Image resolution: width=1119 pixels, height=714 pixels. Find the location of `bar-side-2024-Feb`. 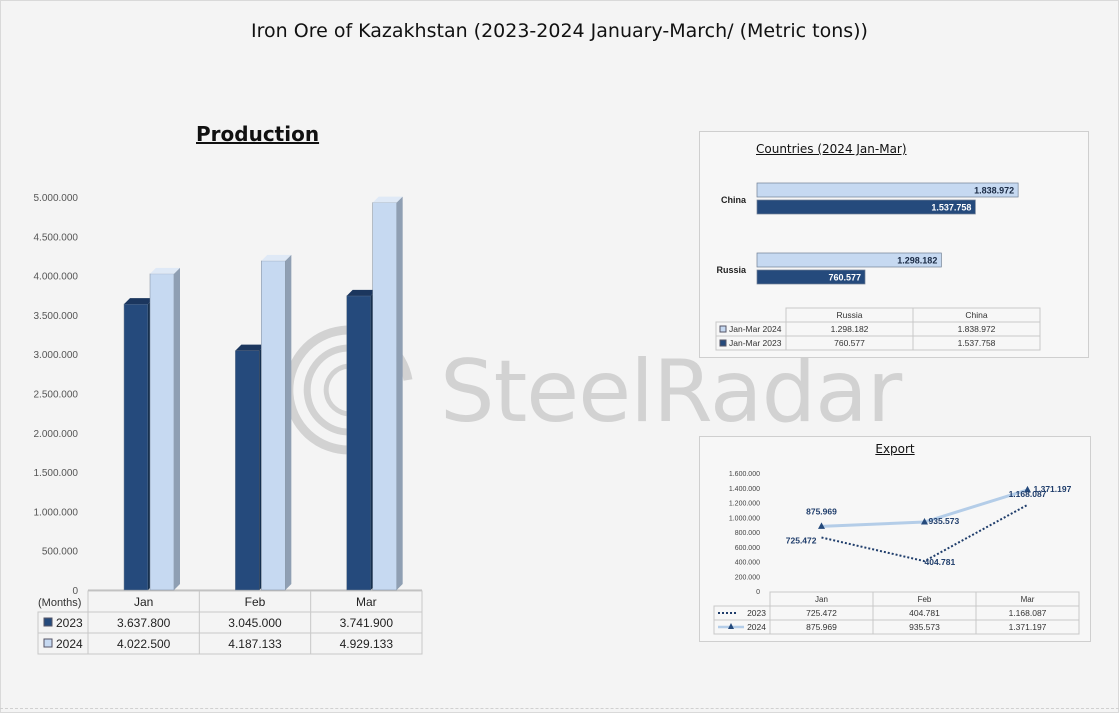

bar-side-2024-Feb is located at coordinates (288, 422).